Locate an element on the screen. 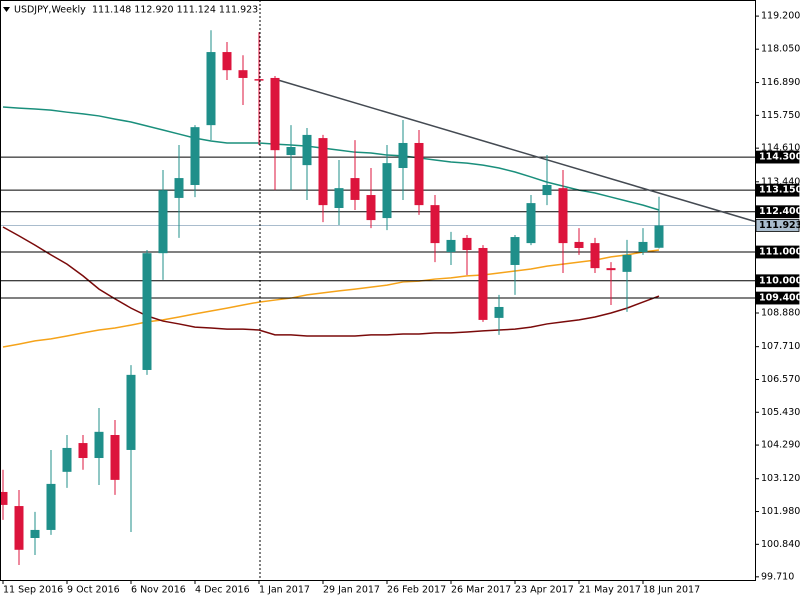 This screenshot has height=600, width=800. y-tick-label: 103.120 is located at coordinates (780, 478).